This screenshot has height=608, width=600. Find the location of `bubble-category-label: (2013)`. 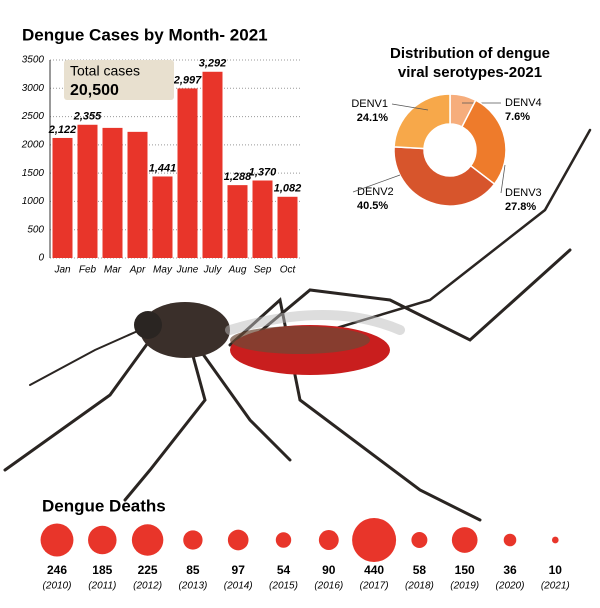

bubble-category-label: (2013) is located at coordinates (192, 586).